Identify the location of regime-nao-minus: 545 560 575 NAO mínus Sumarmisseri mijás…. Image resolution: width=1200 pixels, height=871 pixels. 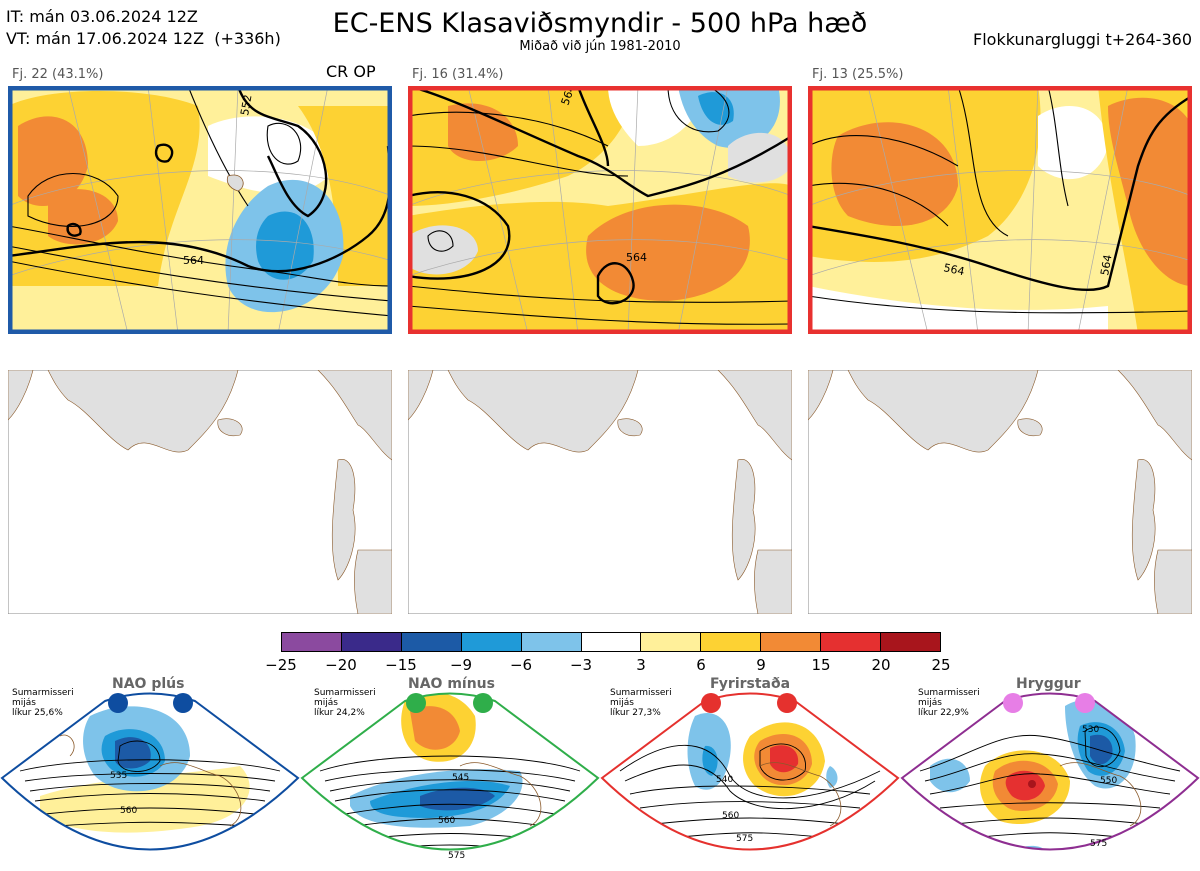
(450, 773).